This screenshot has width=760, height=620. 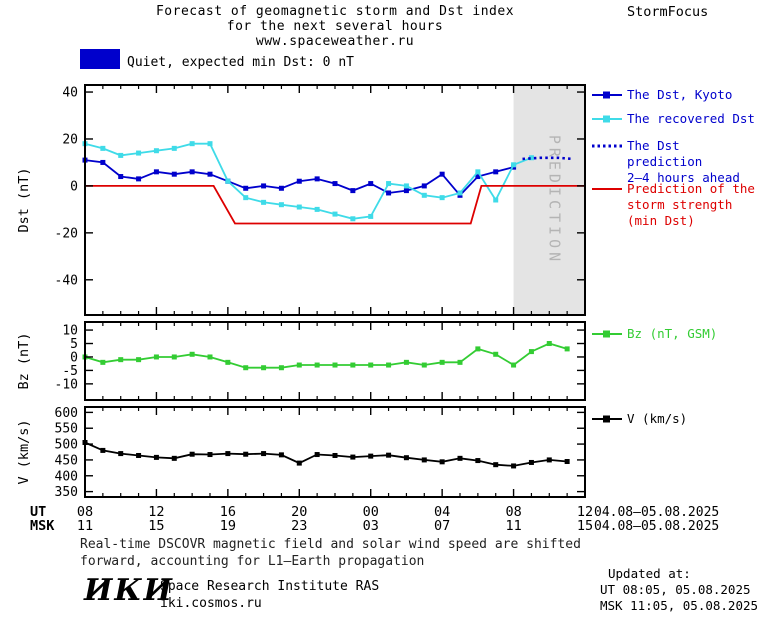 I want to click on updated-ut: UT 08:05, 05.08.2025, so click(x=675, y=589).